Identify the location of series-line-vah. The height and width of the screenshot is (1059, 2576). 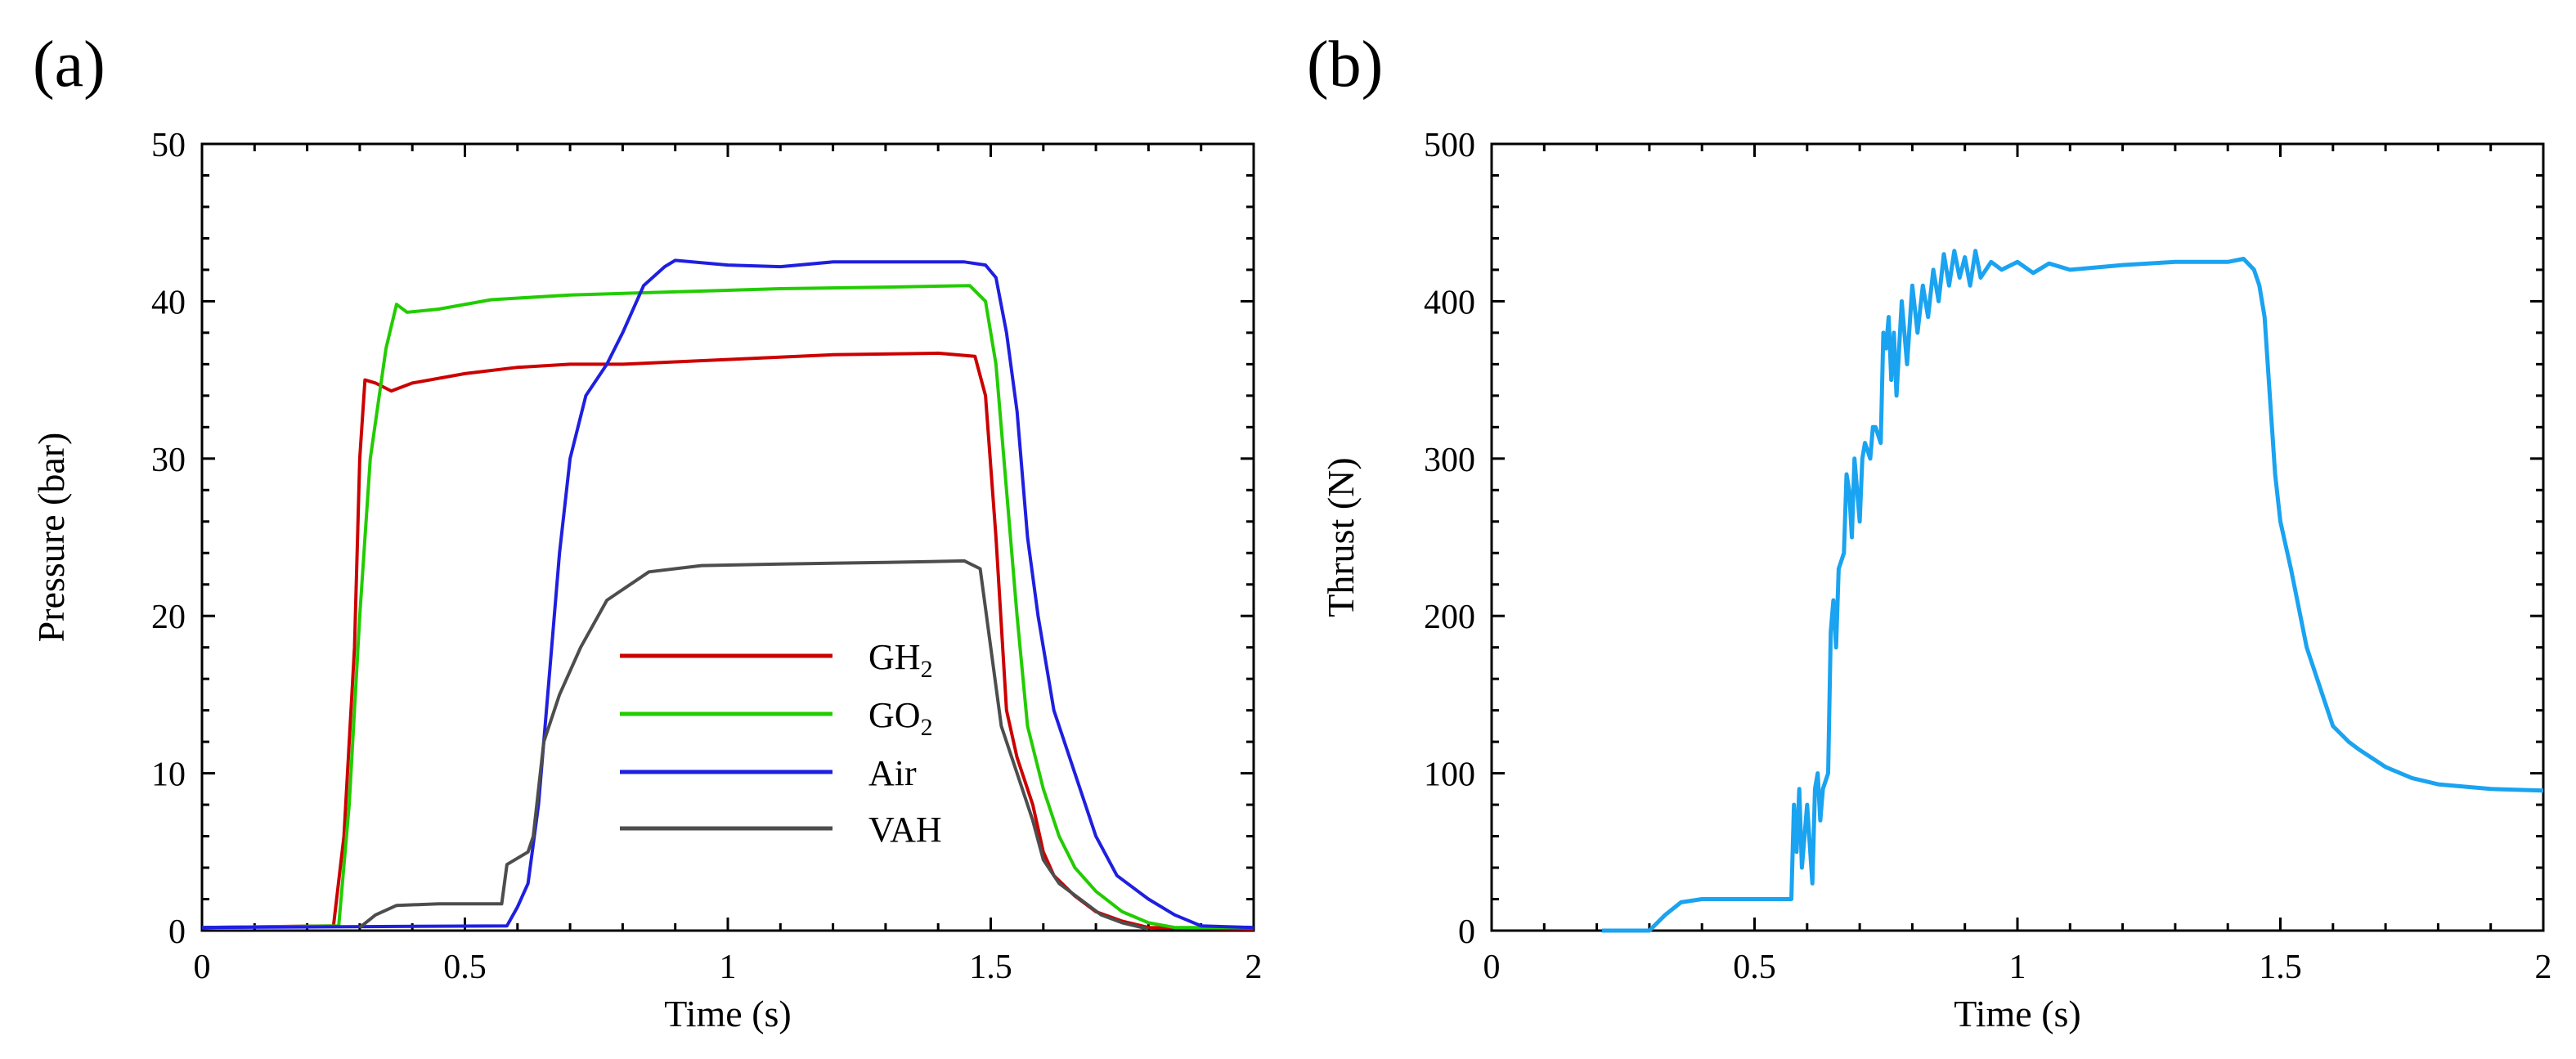
(753, 745).